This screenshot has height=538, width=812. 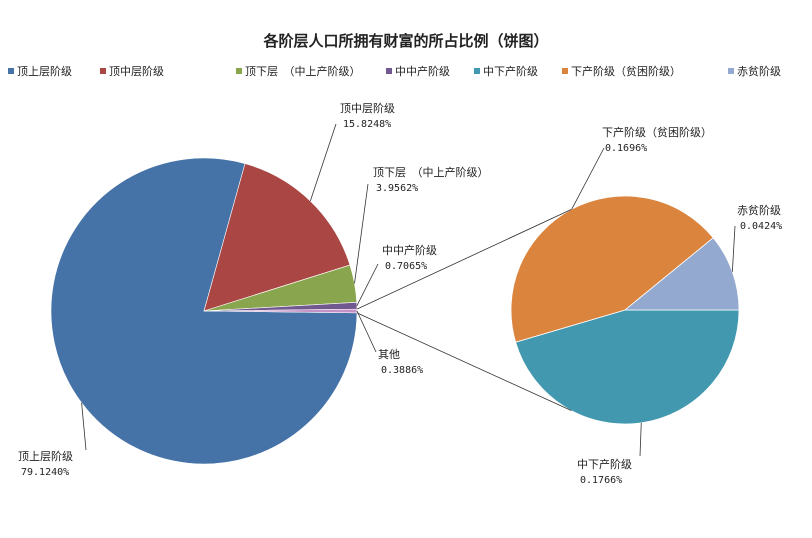 I want to click on label-value-main-0: 79.1240%, so click(x=45, y=472).